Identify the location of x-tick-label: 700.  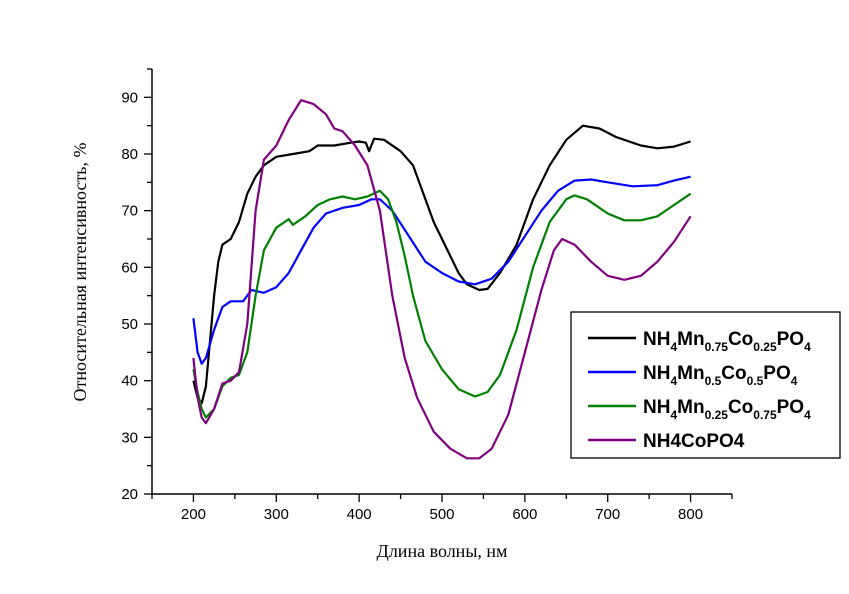
(607, 514).